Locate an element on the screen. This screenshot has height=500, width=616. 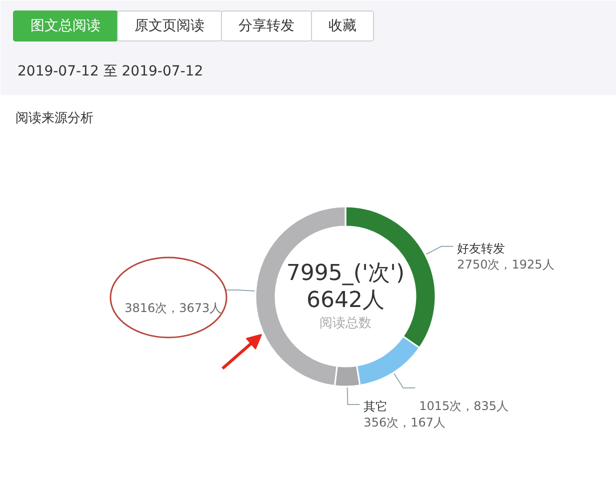
slice-label: 好友转发 is located at coordinates (481, 248).